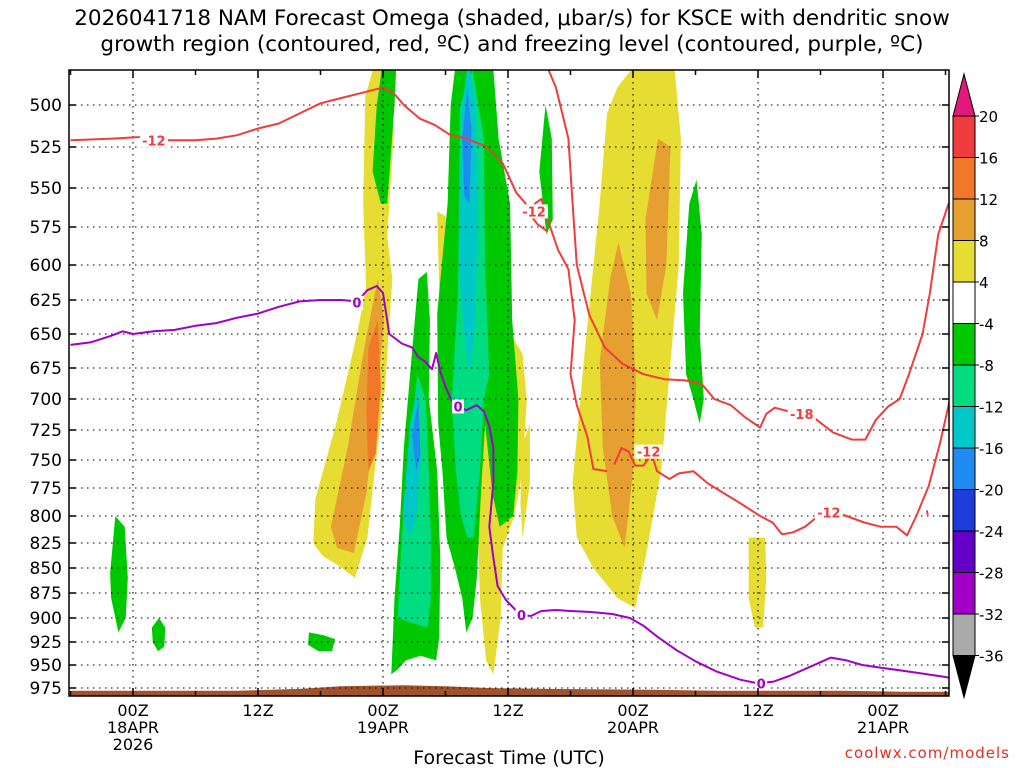 This screenshot has width=1024, height=768. I want to click on credit-text: coolwx.com/models, so click(927, 753).